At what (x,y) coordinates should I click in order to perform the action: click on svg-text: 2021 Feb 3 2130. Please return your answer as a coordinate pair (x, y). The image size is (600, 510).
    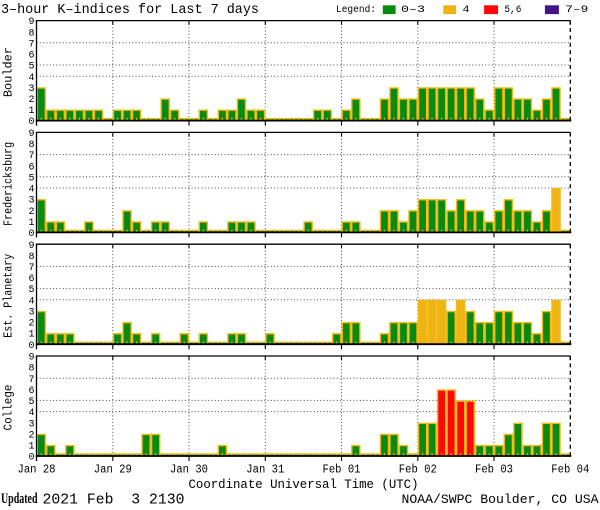
    Looking at the image, I should click on (114, 501).